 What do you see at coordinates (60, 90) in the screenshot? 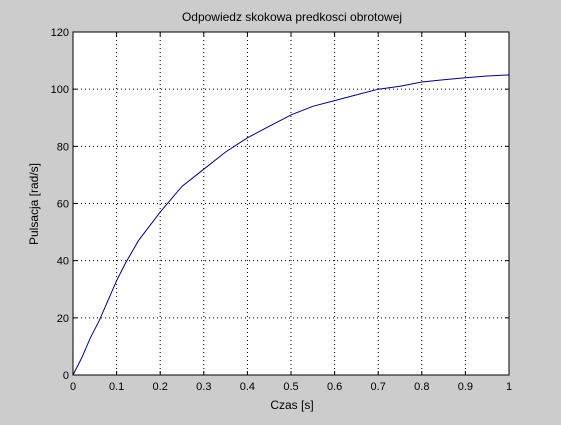
I see `y-tick-label: 100` at bounding box center [60, 90].